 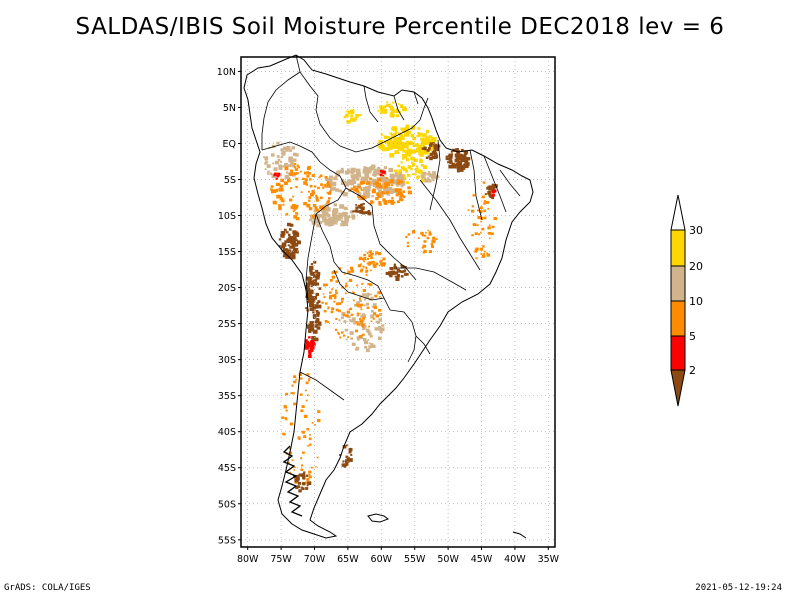 I want to click on legend-label: 20, so click(x=696, y=266).